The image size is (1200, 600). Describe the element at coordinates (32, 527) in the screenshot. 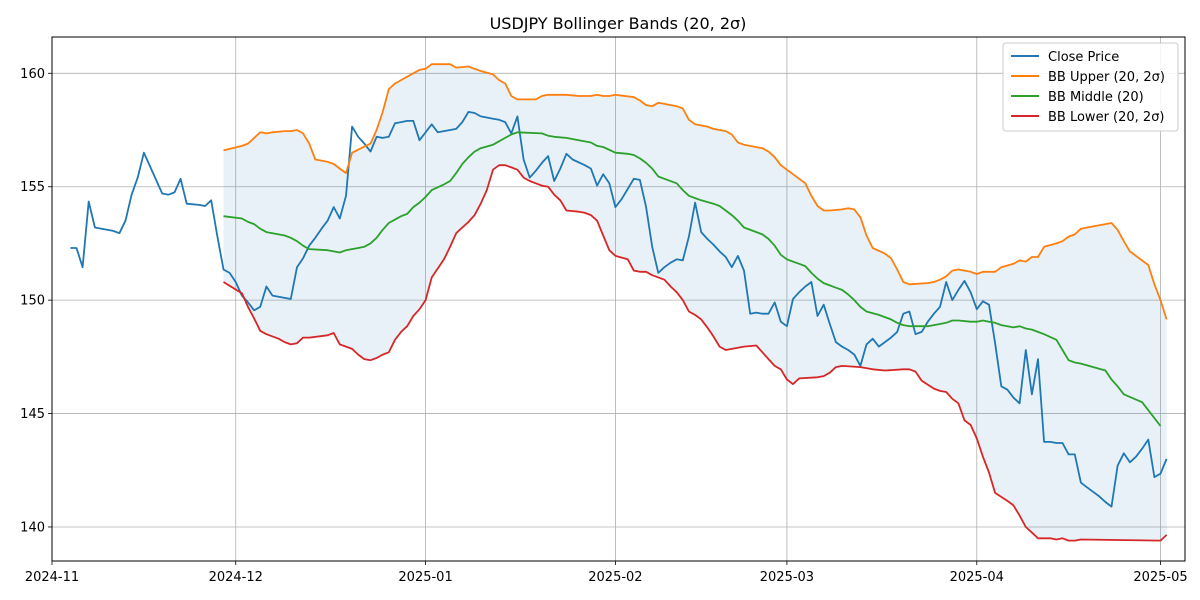

I see `y-tick-label: 140` at that location.